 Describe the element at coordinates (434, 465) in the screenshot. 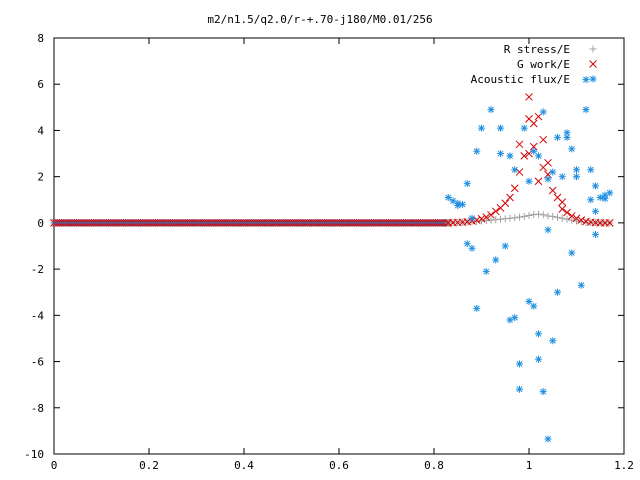

I see `x-tick-label: 0.8` at that location.